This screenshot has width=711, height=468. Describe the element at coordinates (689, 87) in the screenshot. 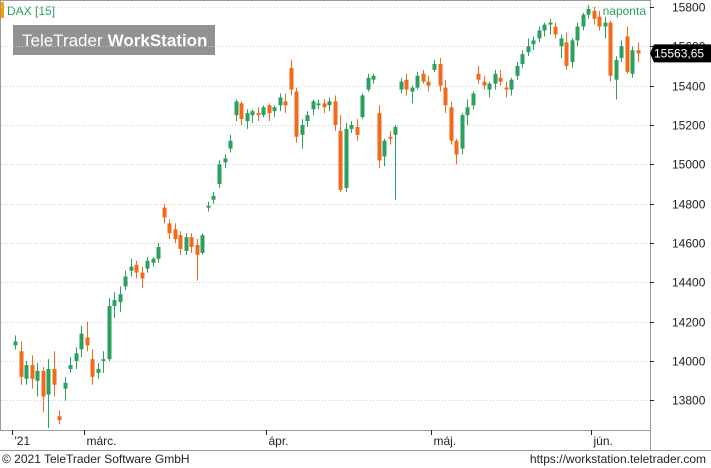

I see `y-tick-label: 15400` at that location.